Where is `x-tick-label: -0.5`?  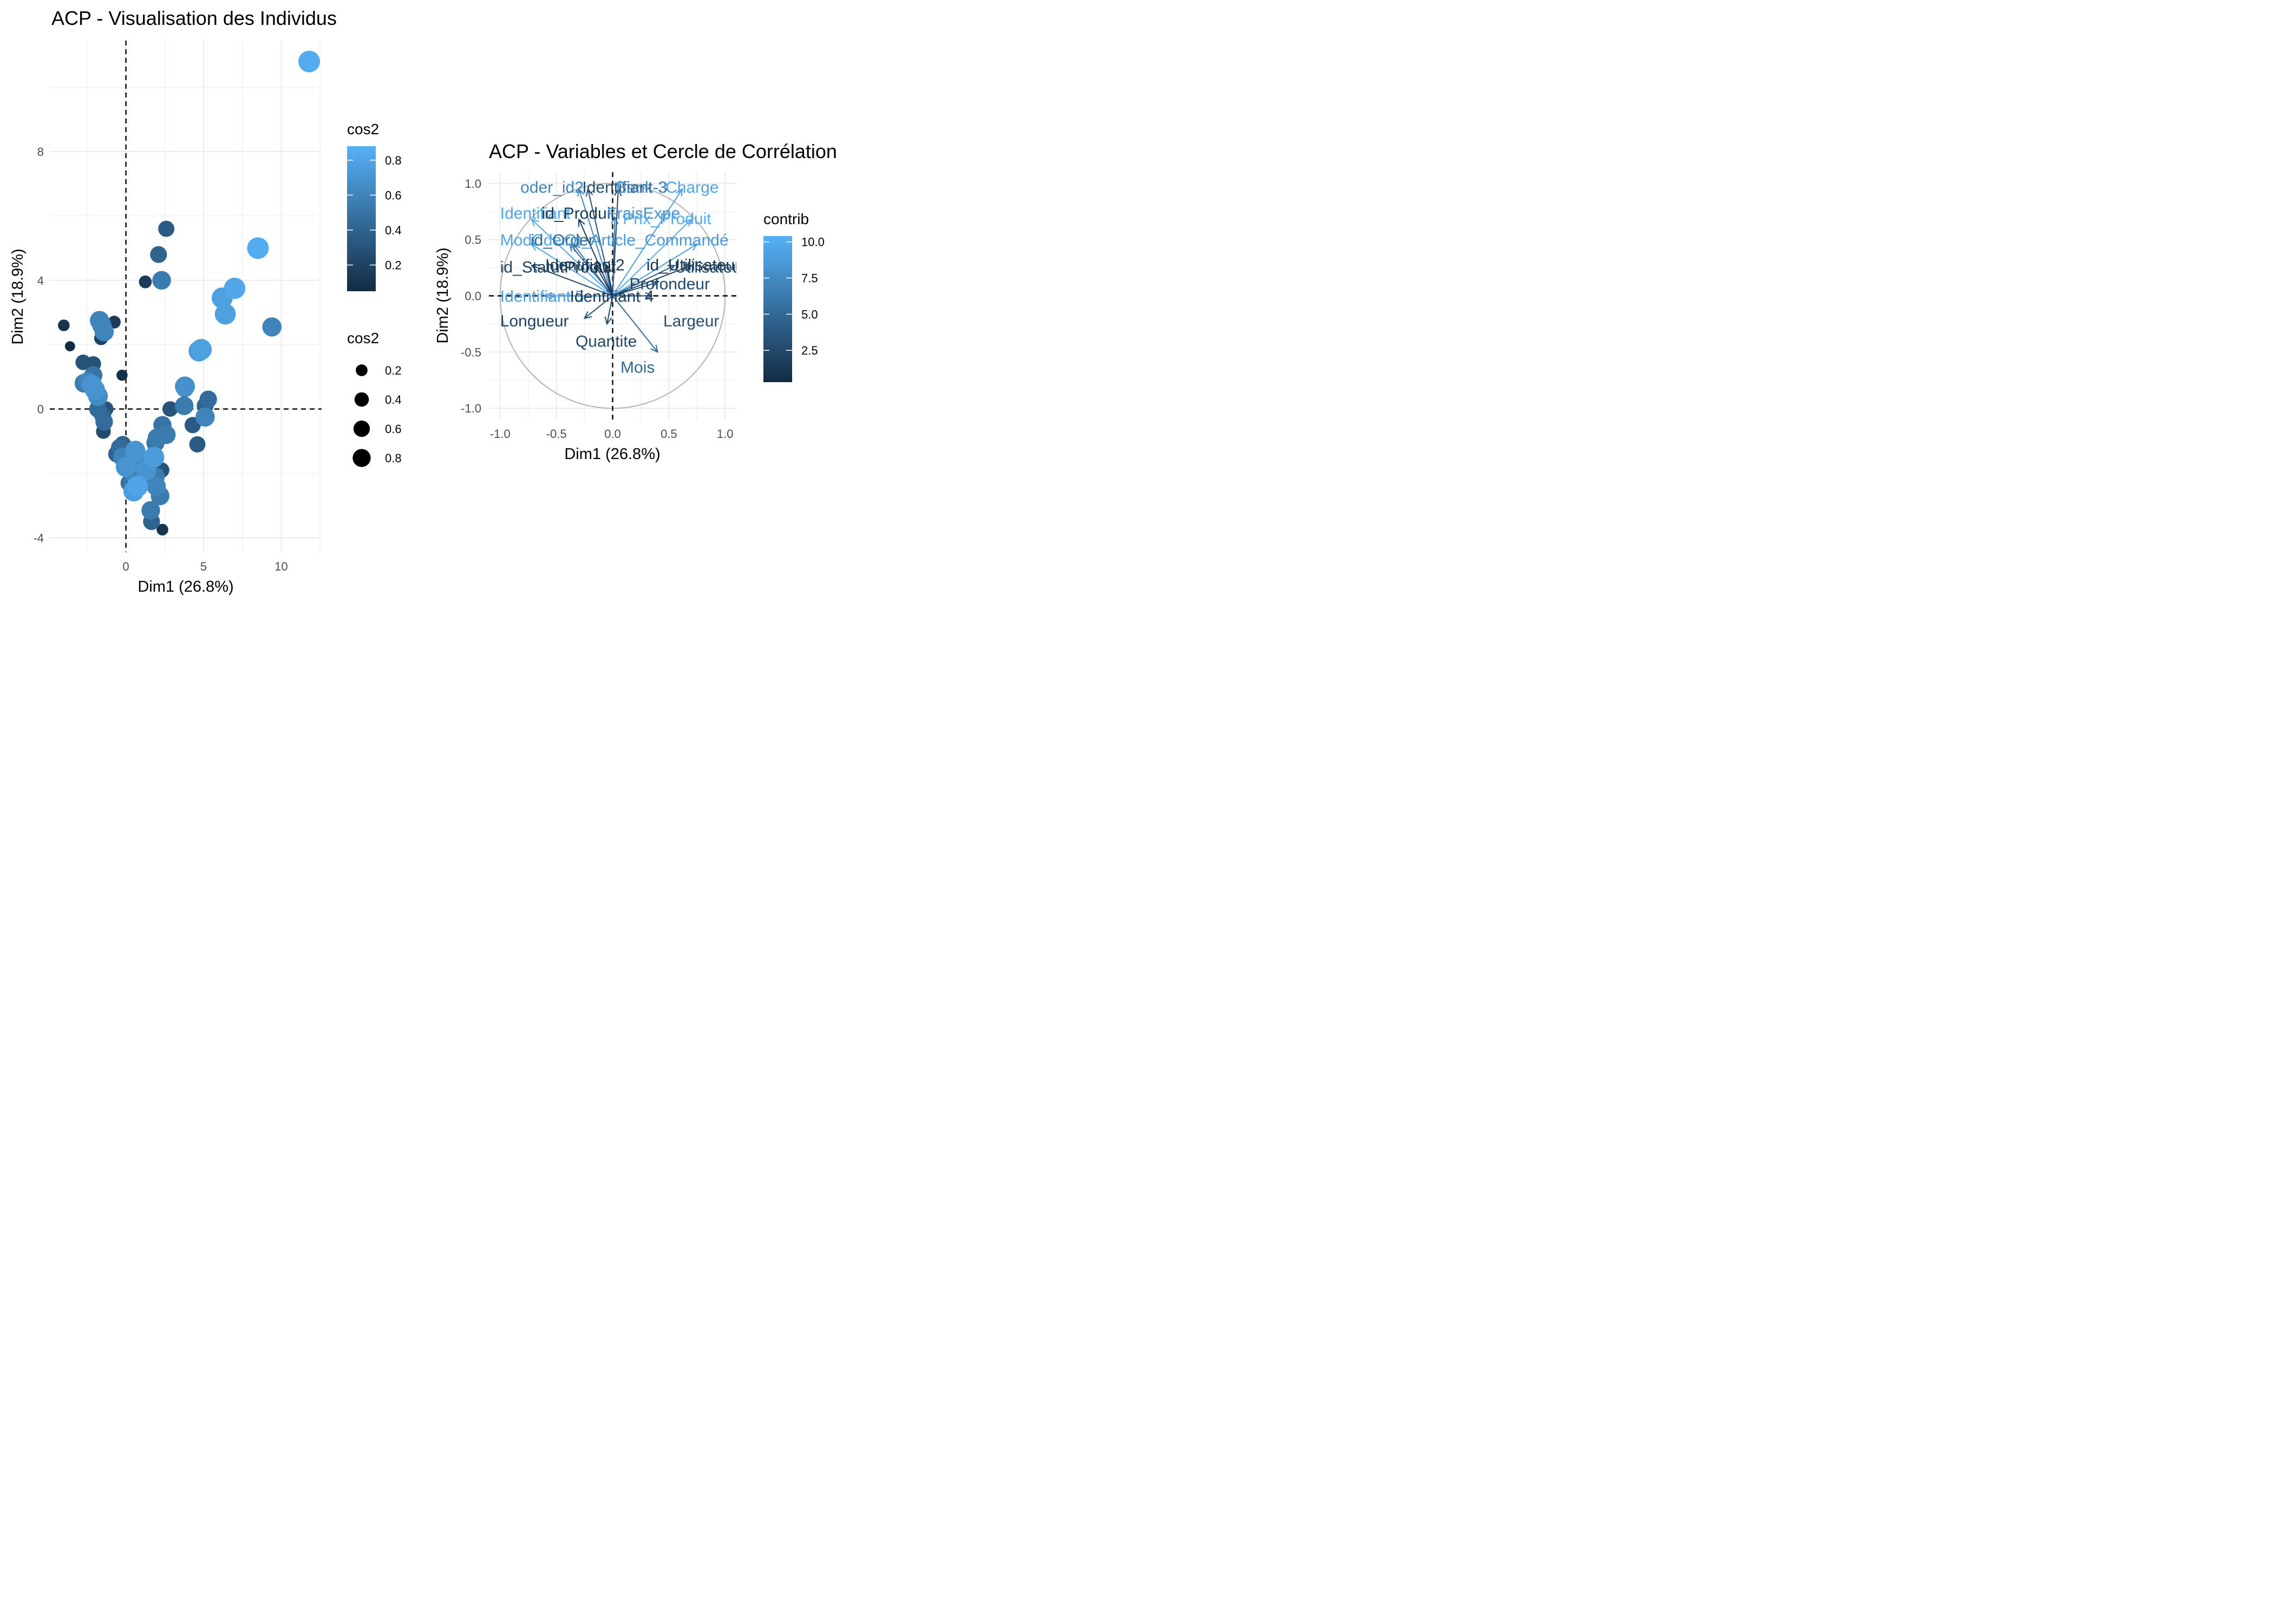 x-tick-label: -0.5 is located at coordinates (557, 434).